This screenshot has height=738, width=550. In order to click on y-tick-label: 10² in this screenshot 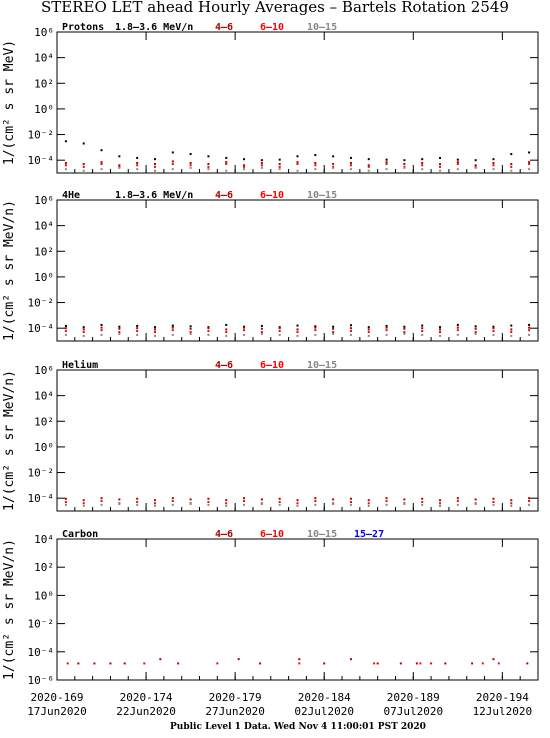, I will do `click(44, 251)`.